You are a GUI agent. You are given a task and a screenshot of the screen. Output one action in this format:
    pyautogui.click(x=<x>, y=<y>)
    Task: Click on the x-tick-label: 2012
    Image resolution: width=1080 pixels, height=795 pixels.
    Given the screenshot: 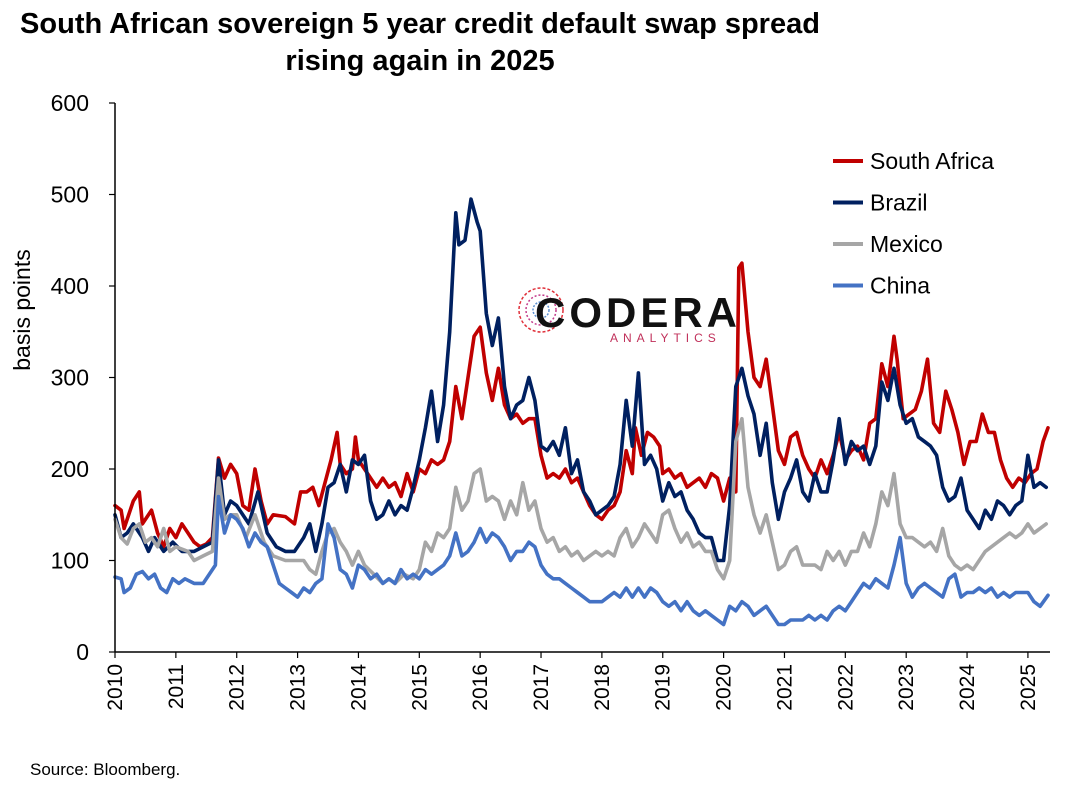 What is the action you would take?
    pyautogui.click(x=237, y=687)
    